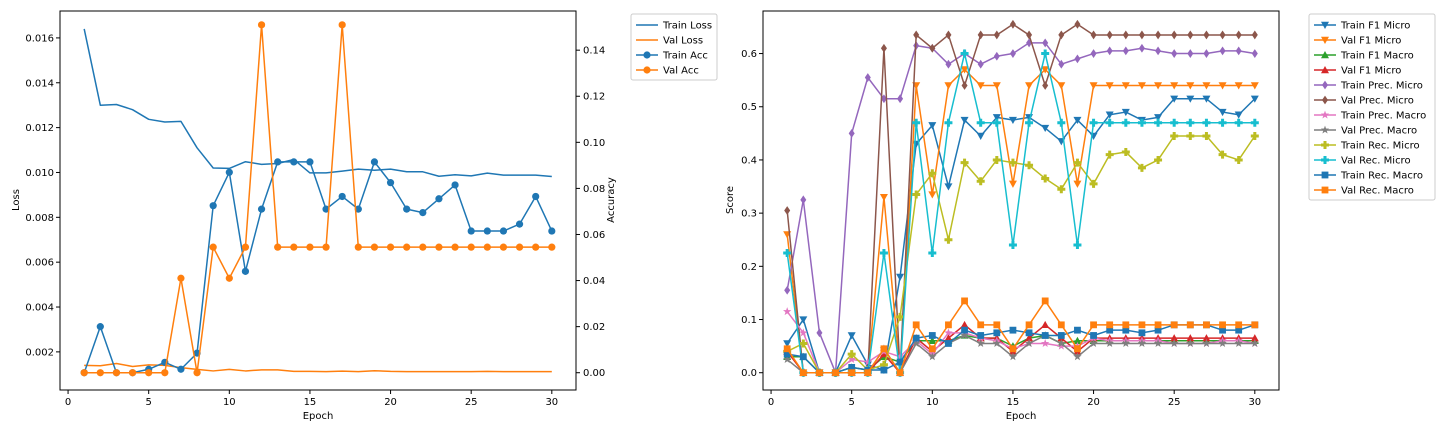  Describe the element at coordinates (1383, 116) in the screenshot. I see `legend-label: Train Prec. Macro` at that location.